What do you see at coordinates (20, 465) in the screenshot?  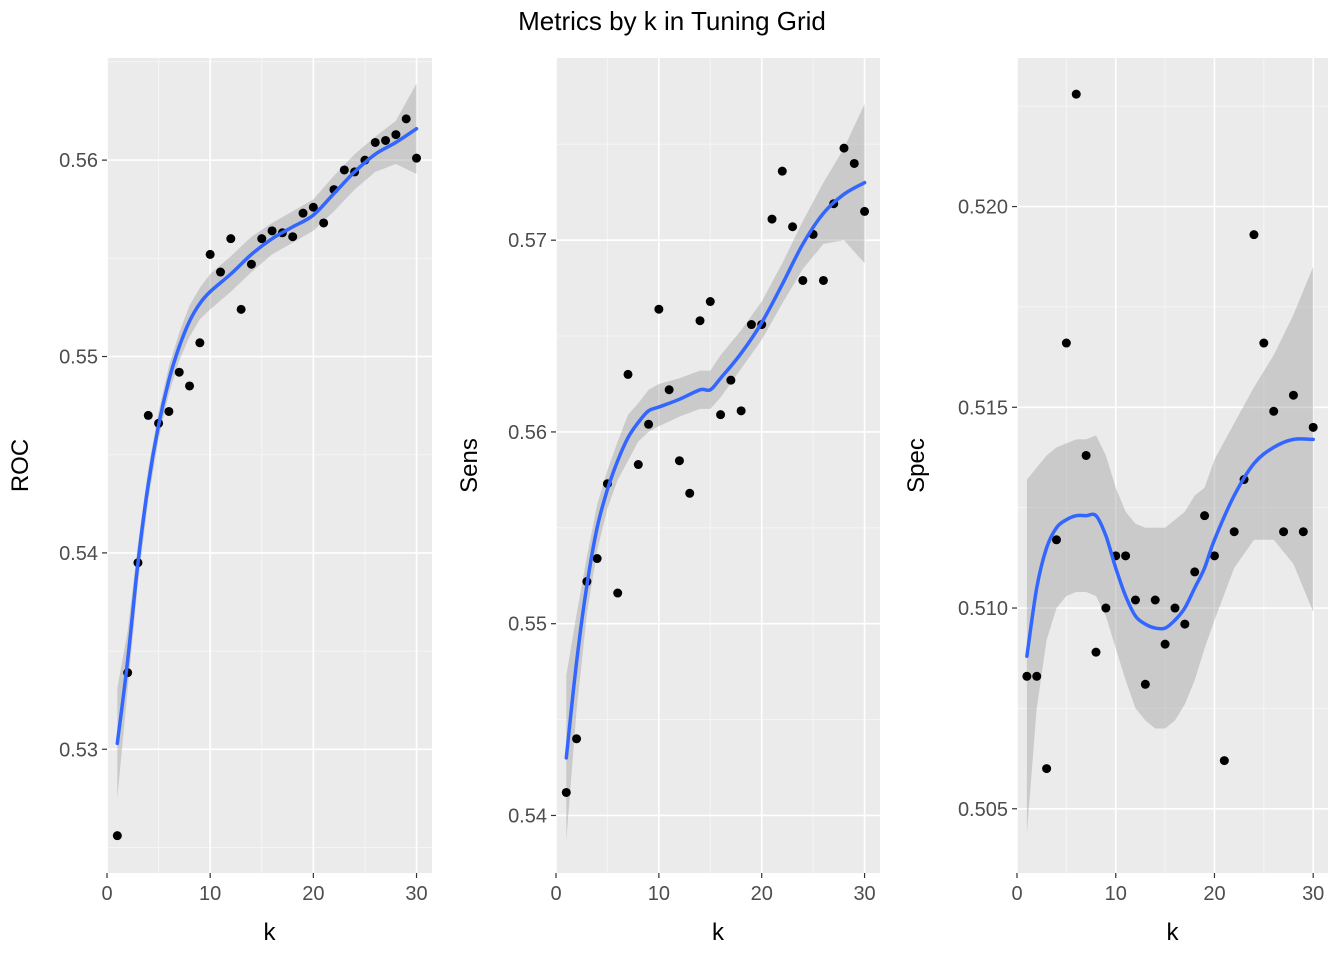 I see `y-axis-title: ROC` at bounding box center [20, 465].